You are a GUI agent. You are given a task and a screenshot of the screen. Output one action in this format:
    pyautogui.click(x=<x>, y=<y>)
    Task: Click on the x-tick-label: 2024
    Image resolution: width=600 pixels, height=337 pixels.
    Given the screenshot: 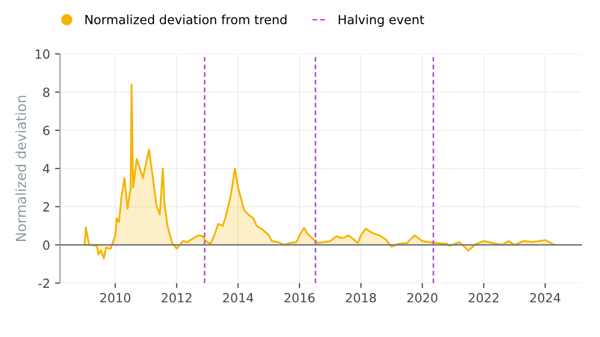 What is the action you would take?
    pyautogui.click(x=545, y=297)
    